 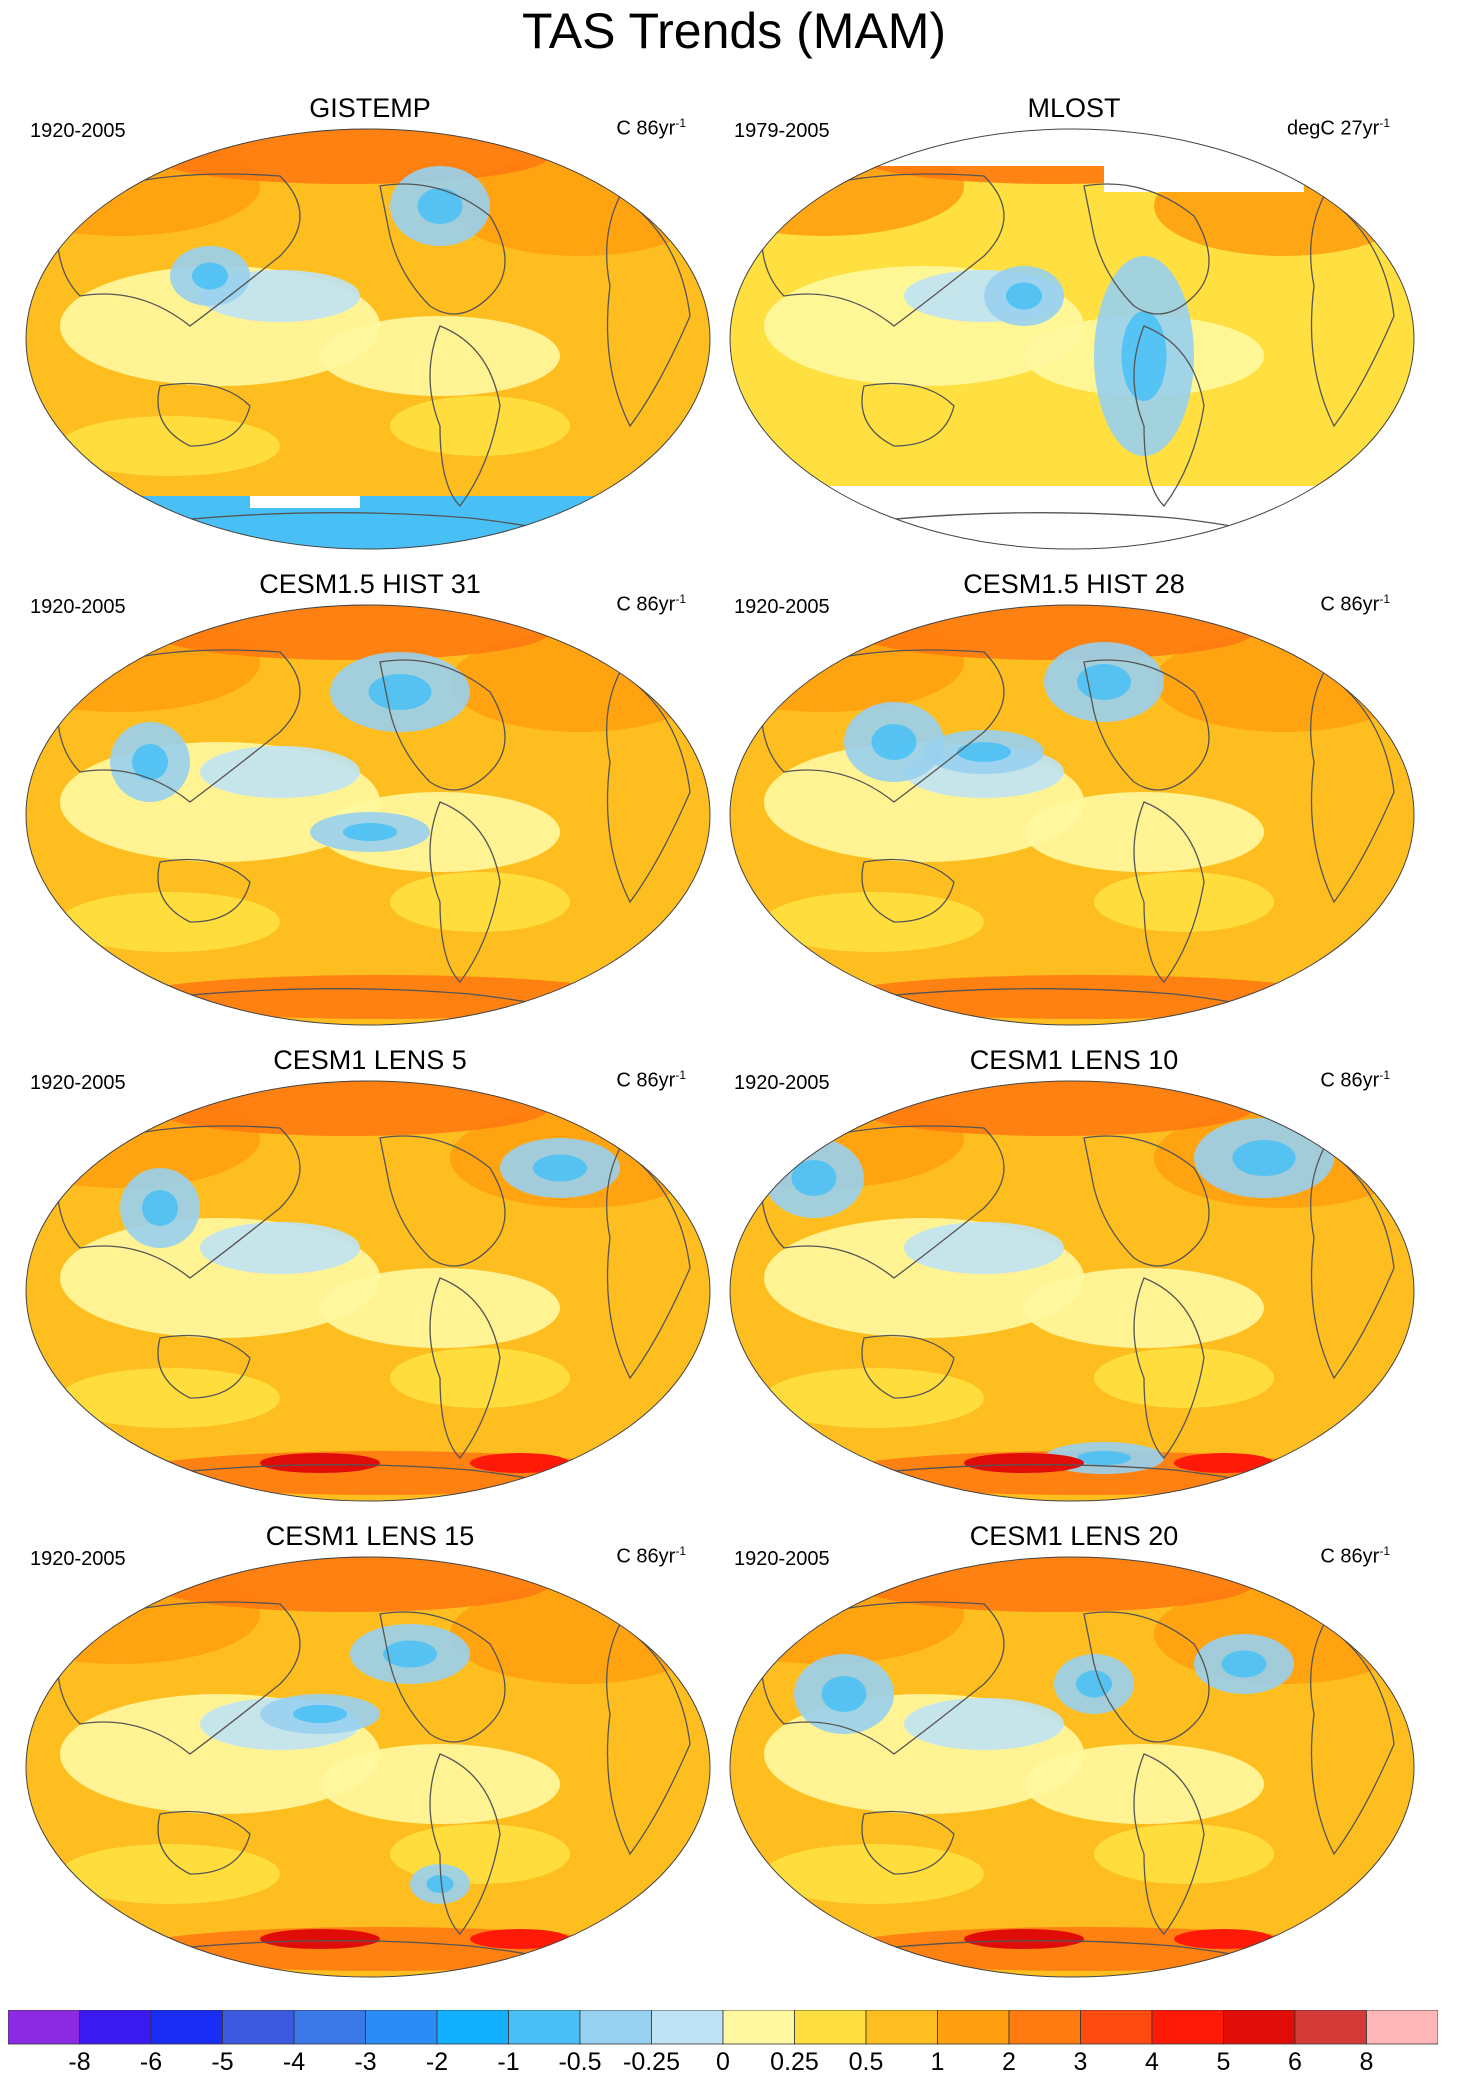 I want to click on map-panel: CESM1 LENS 5 1920-2005 C 86yr-1, so click(x=370, y=1274).